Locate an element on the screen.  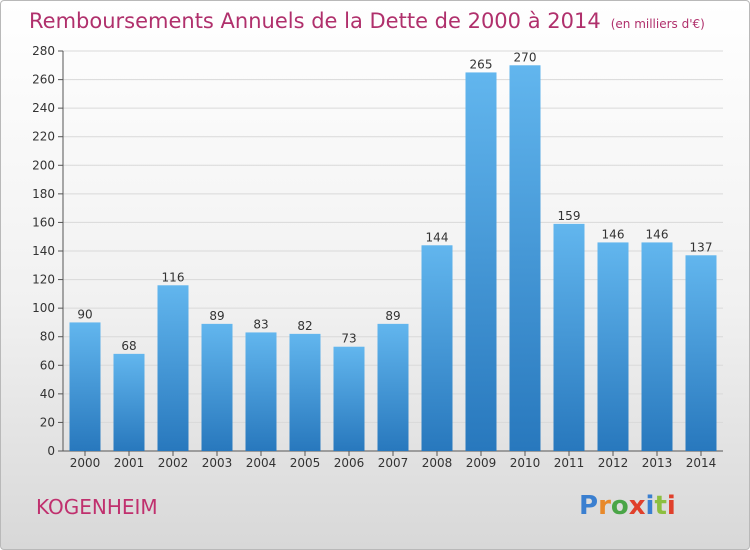
bar-value-label: 137 is located at coordinates (701, 247).